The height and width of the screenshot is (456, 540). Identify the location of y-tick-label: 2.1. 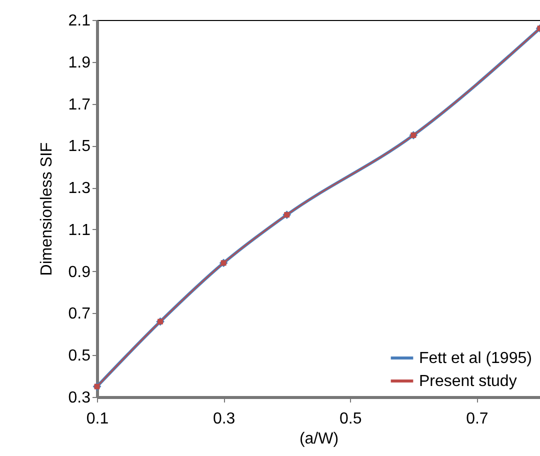
(79, 21).